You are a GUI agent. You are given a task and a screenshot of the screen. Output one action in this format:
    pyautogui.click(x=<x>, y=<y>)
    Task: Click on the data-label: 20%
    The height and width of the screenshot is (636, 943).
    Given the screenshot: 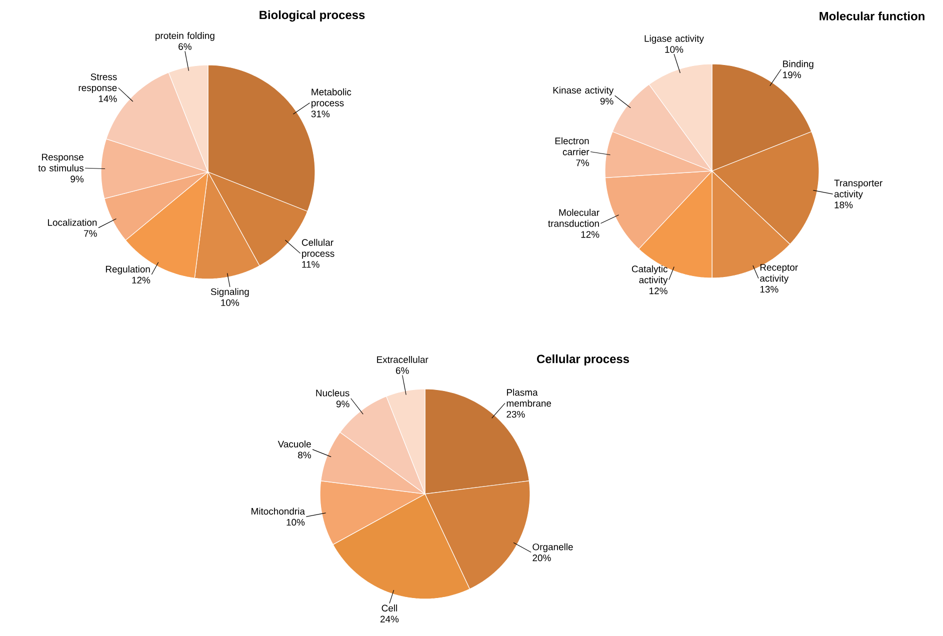 What is the action you would take?
    pyautogui.click(x=541, y=558)
    